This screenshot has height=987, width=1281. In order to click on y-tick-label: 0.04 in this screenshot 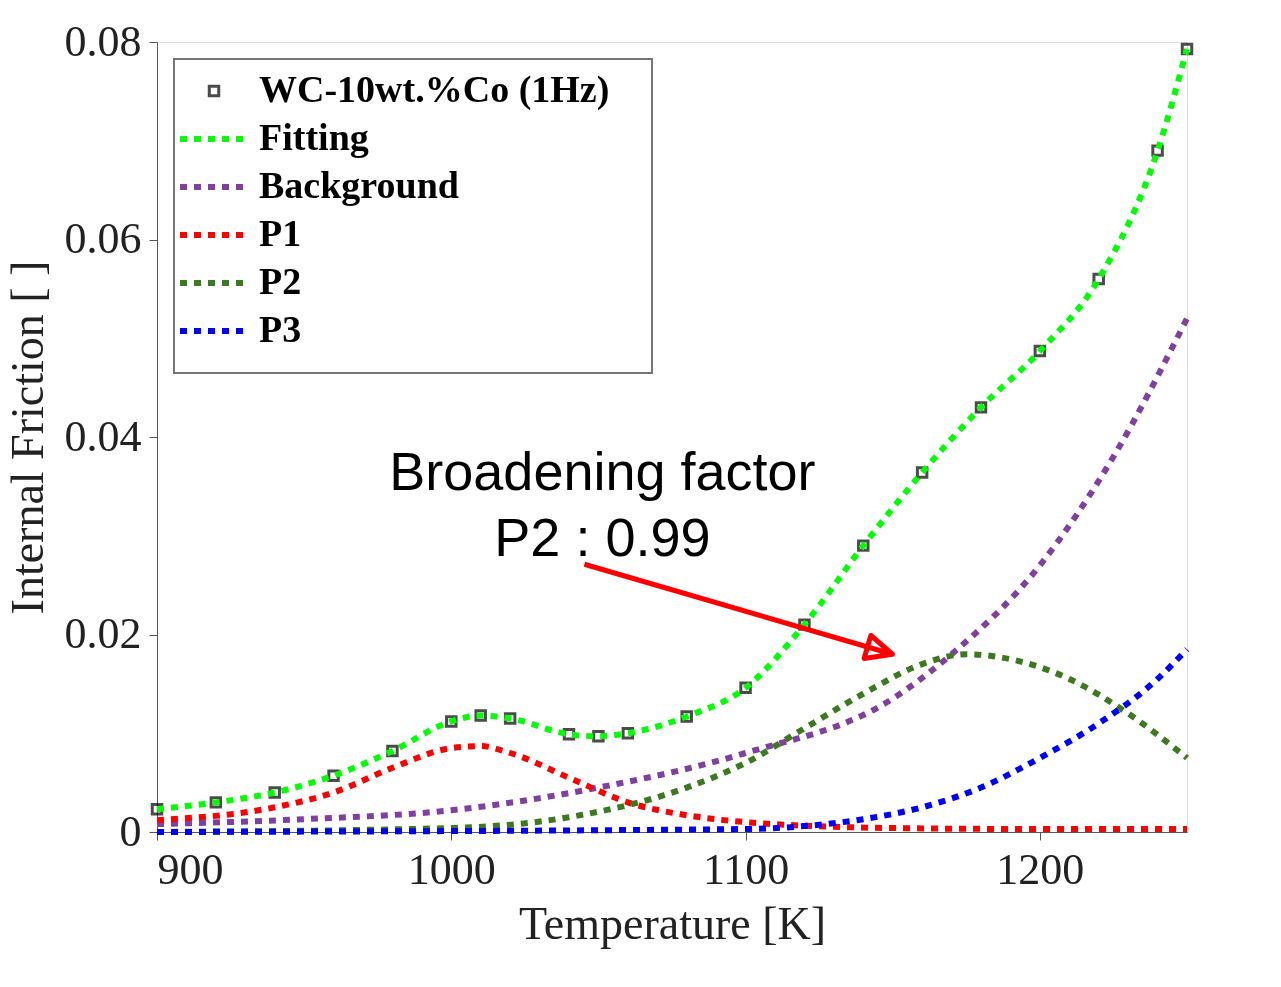, I will do `click(103, 436)`.